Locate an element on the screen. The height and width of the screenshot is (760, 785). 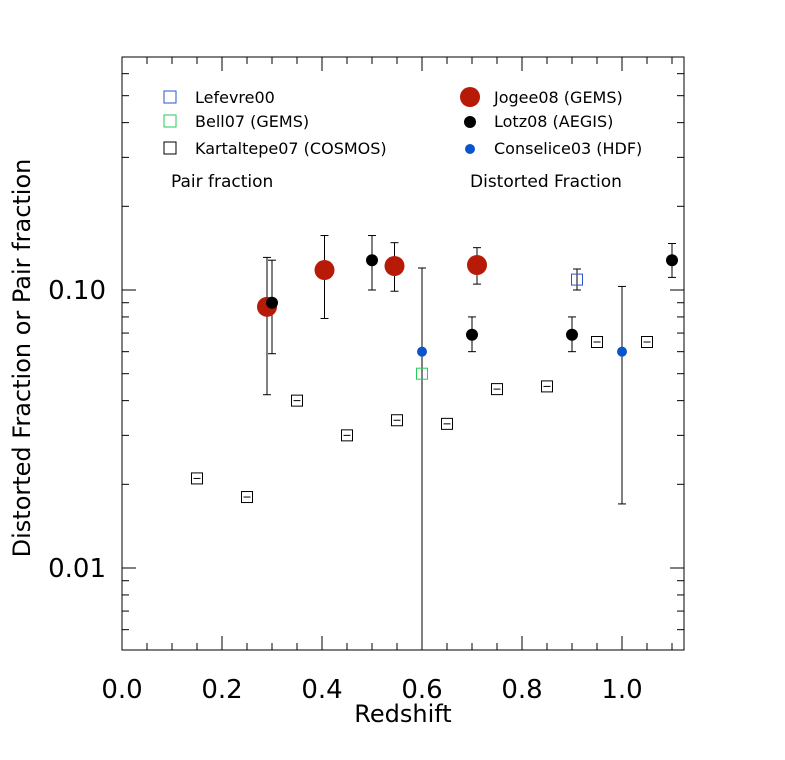
x-tick-label: 0.8 is located at coordinates (521, 690).